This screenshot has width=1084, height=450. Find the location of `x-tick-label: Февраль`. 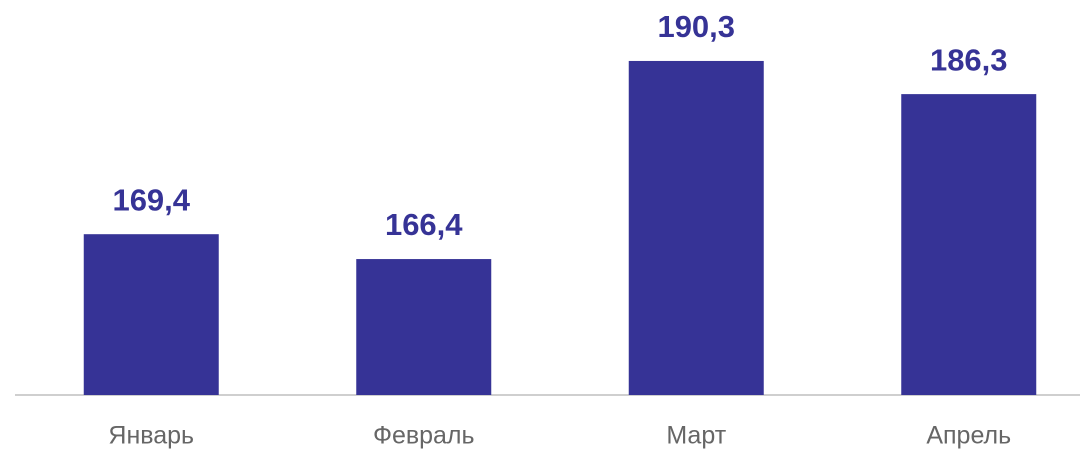

x-tick-label: Февраль is located at coordinates (424, 436).